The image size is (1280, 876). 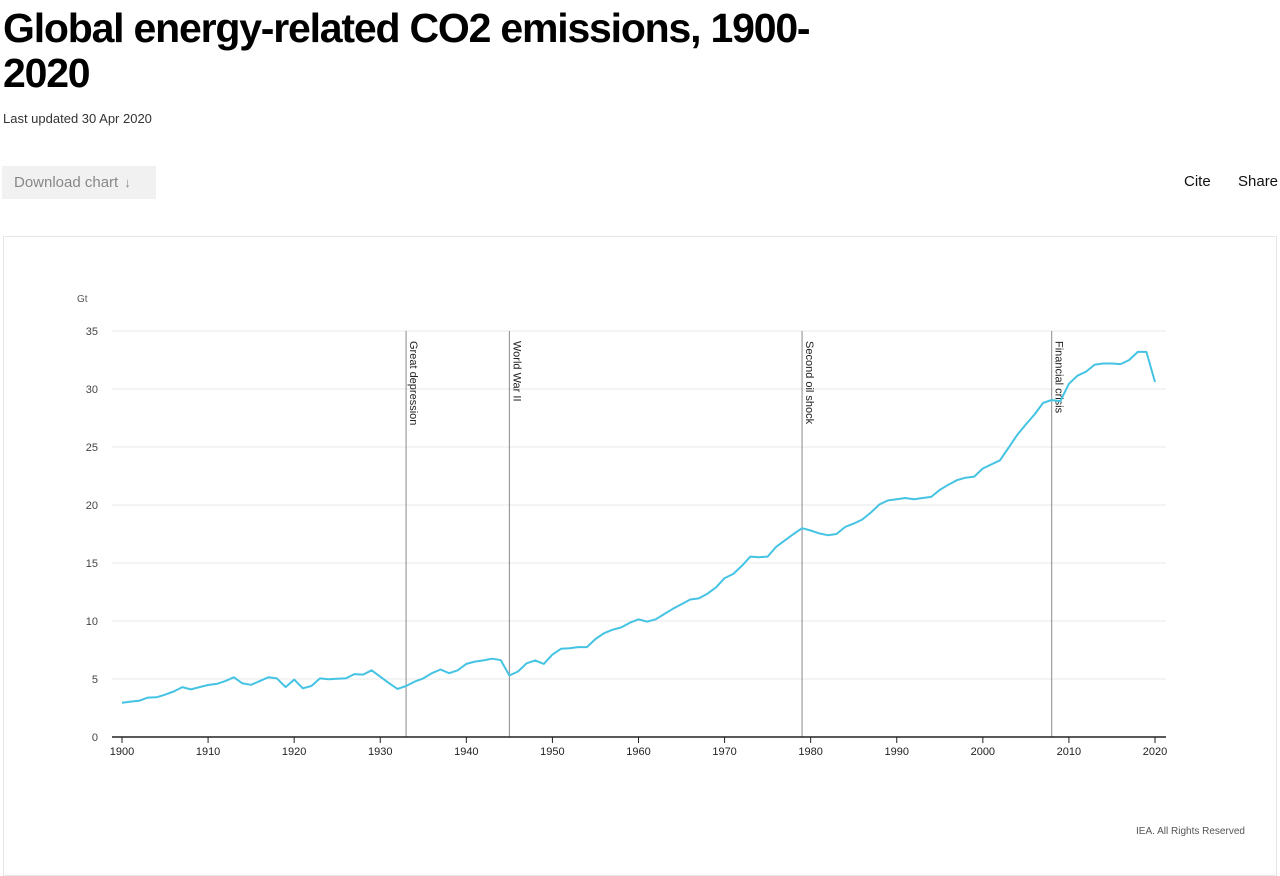 What do you see at coordinates (1197, 181) in the screenshot?
I see `cite-link: Cite` at bounding box center [1197, 181].